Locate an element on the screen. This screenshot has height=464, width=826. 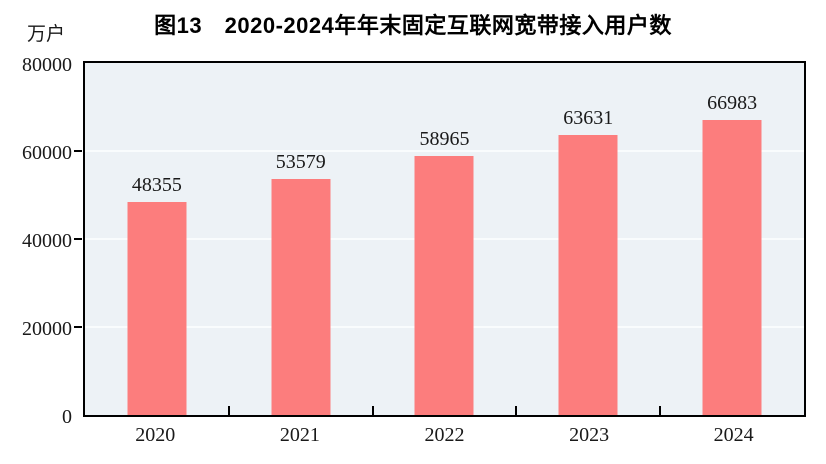
y-tick-label-0: 0 is located at coordinates (67, 417).